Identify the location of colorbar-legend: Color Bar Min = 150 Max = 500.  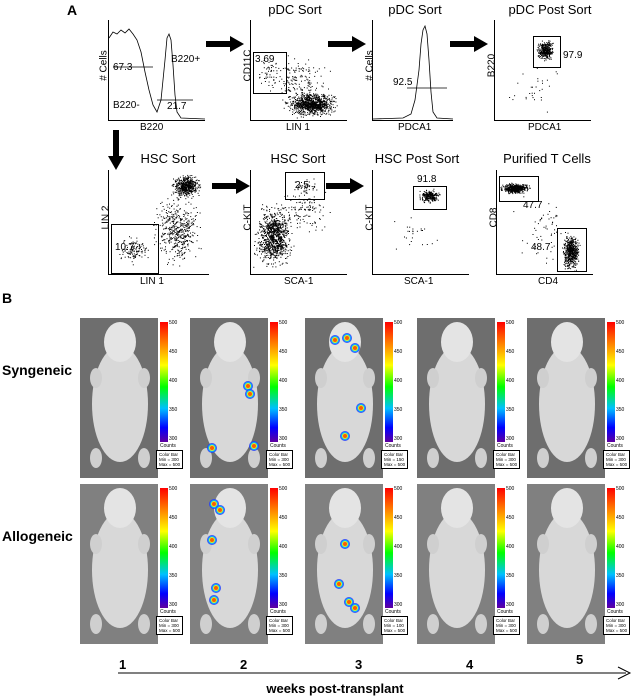
(395, 459).